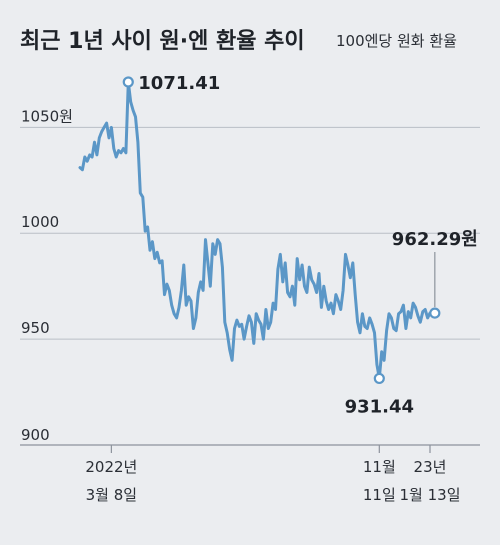 The height and width of the screenshot is (545, 500). I want to click on y-tick-label-1000: 1000, so click(40, 222).